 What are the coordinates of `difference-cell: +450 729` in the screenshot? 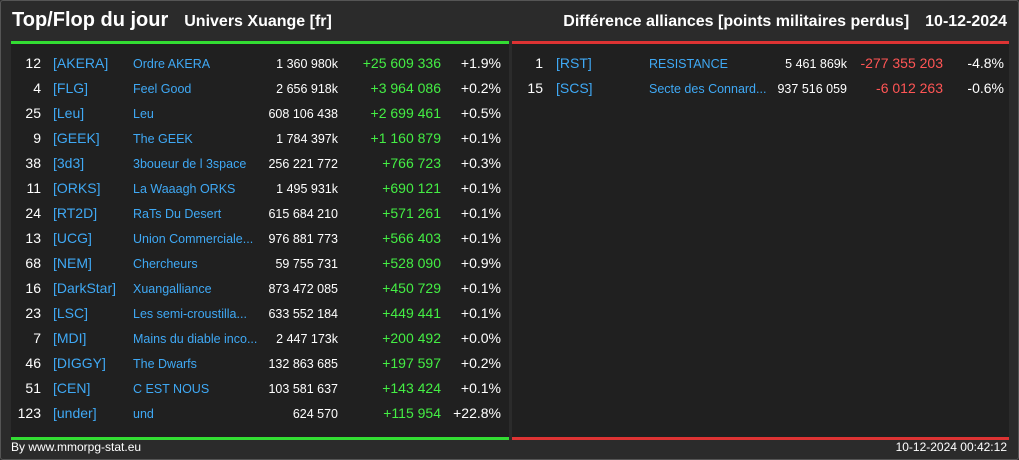 It's located at (411, 288).